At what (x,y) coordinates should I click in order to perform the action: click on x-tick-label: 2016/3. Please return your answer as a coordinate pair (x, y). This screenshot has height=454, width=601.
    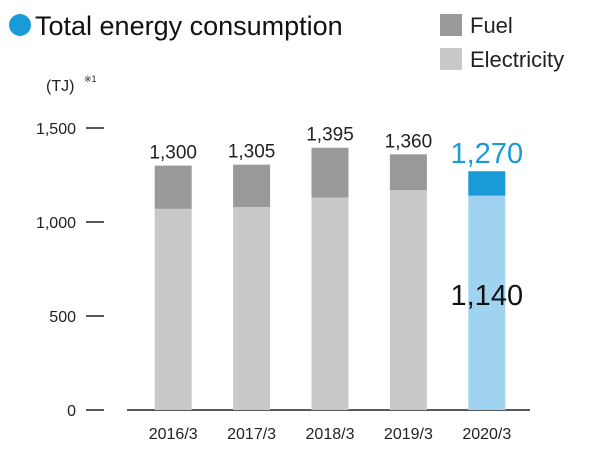
    Looking at the image, I should click on (173, 434).